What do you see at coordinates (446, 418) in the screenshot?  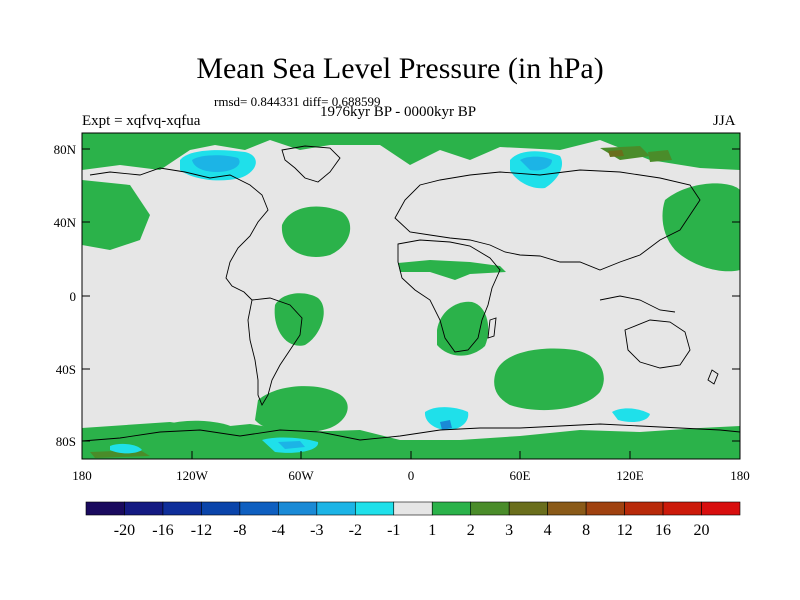 I see `cyan-region-antarctic-atlantic` at bounding box center [446, 418].